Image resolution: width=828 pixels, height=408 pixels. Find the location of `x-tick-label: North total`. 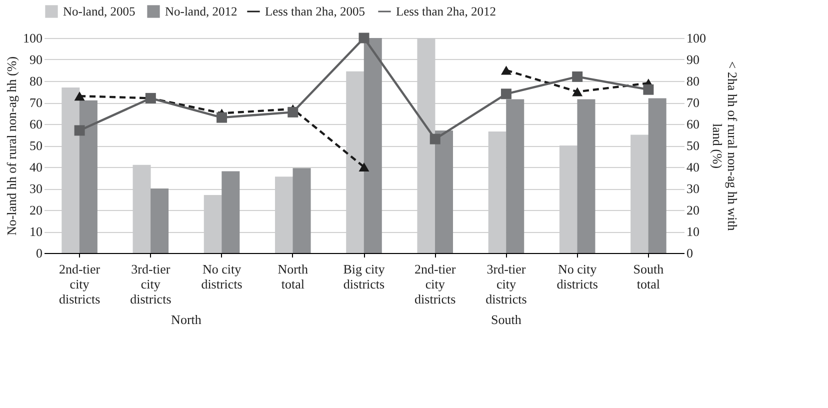

x-tick-label: North total is located at coordinates (293, 277).